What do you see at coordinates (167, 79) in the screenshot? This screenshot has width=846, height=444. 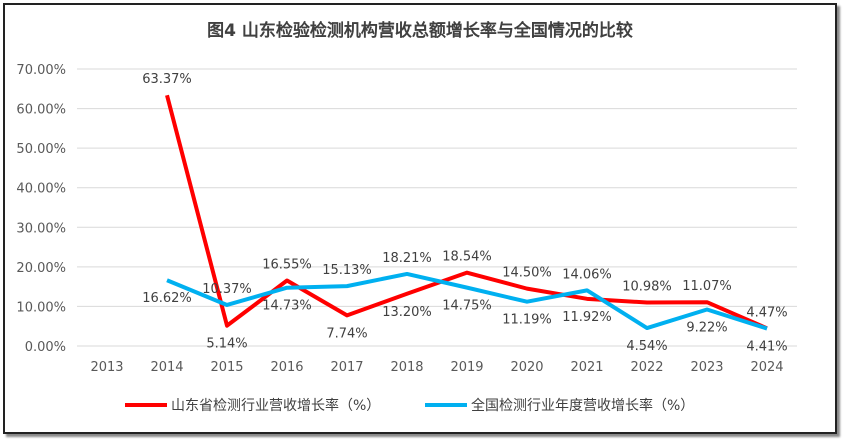 I see `data-label: 63.37%` at bounding box center [167, 79].